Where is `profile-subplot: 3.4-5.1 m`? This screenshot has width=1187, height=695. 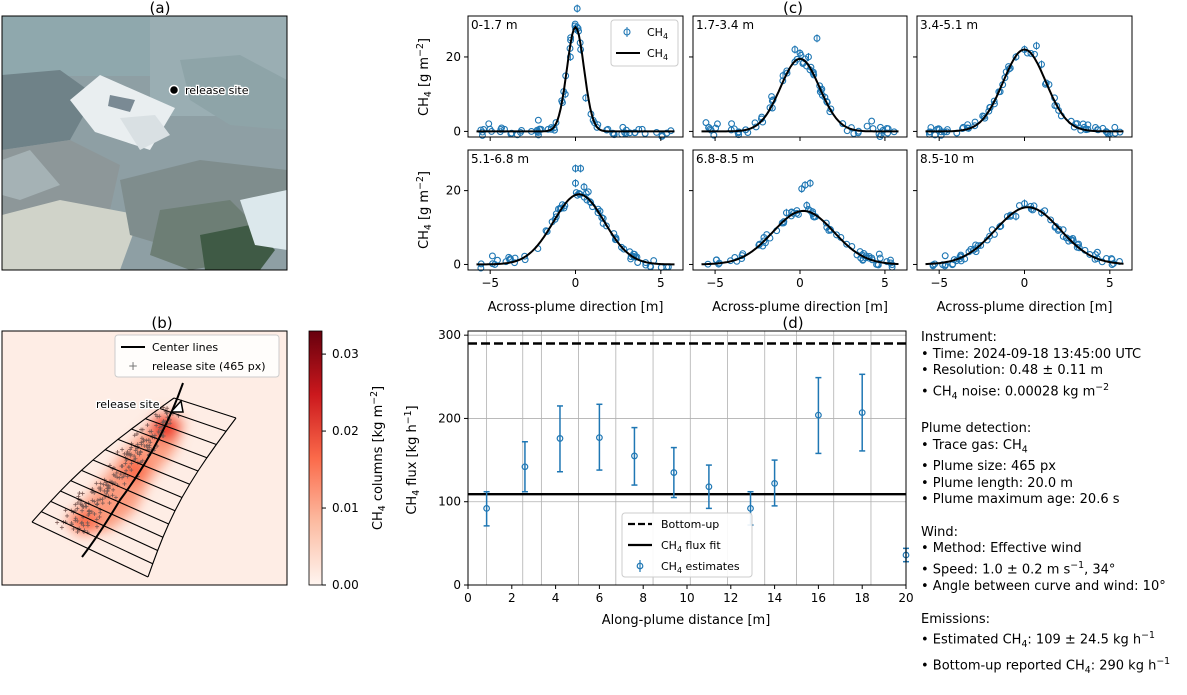 profile-subplot: 3.4-5.1 m is located at coordinates (1023, 78).